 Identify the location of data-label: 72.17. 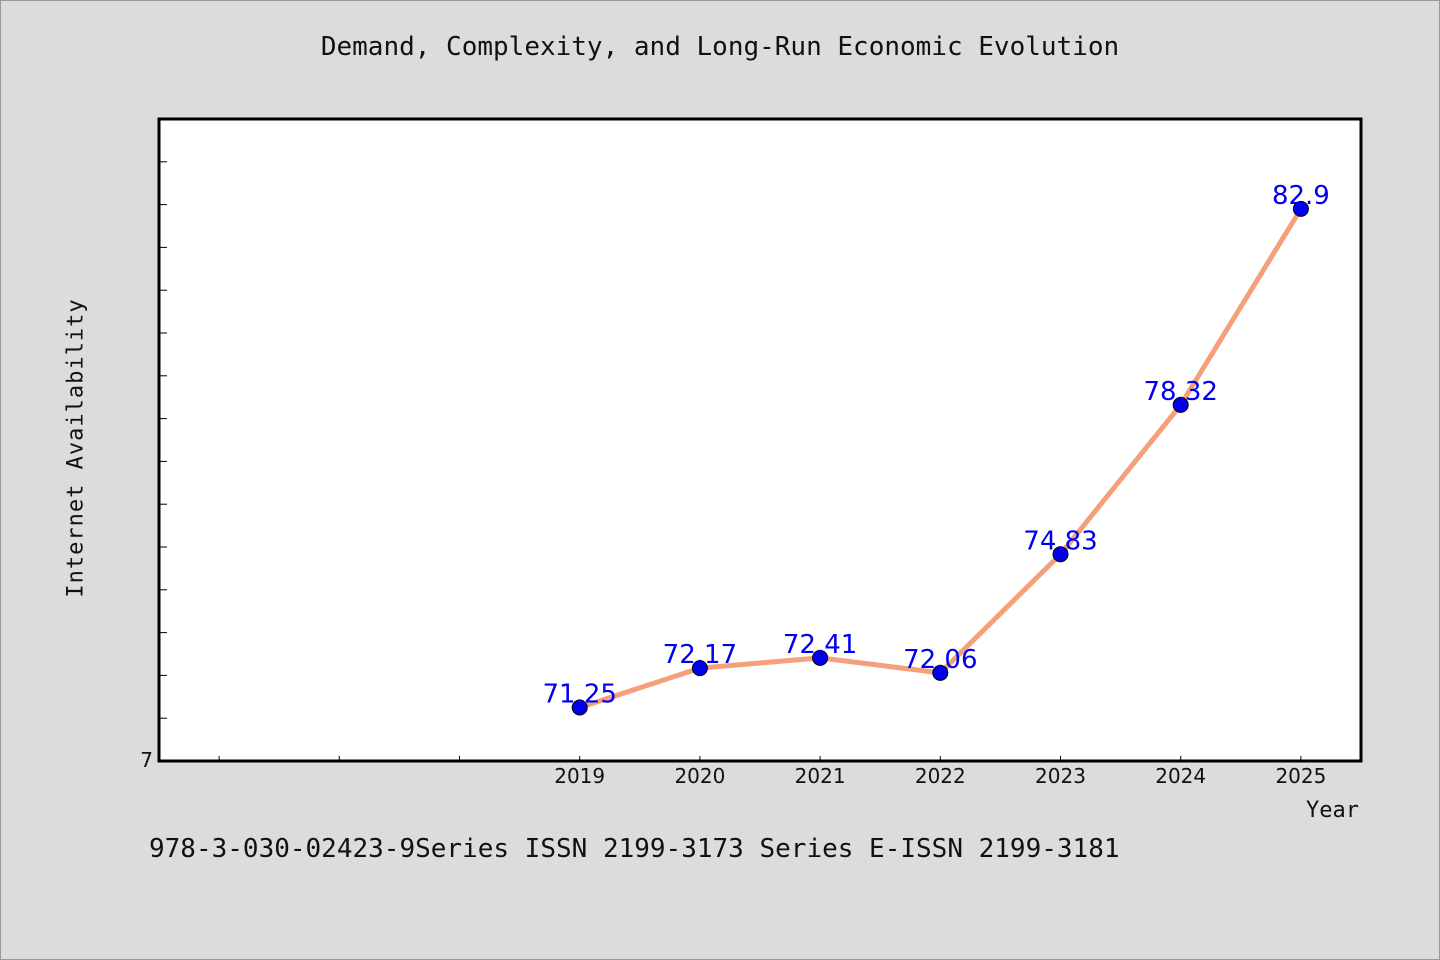
(700, 655).